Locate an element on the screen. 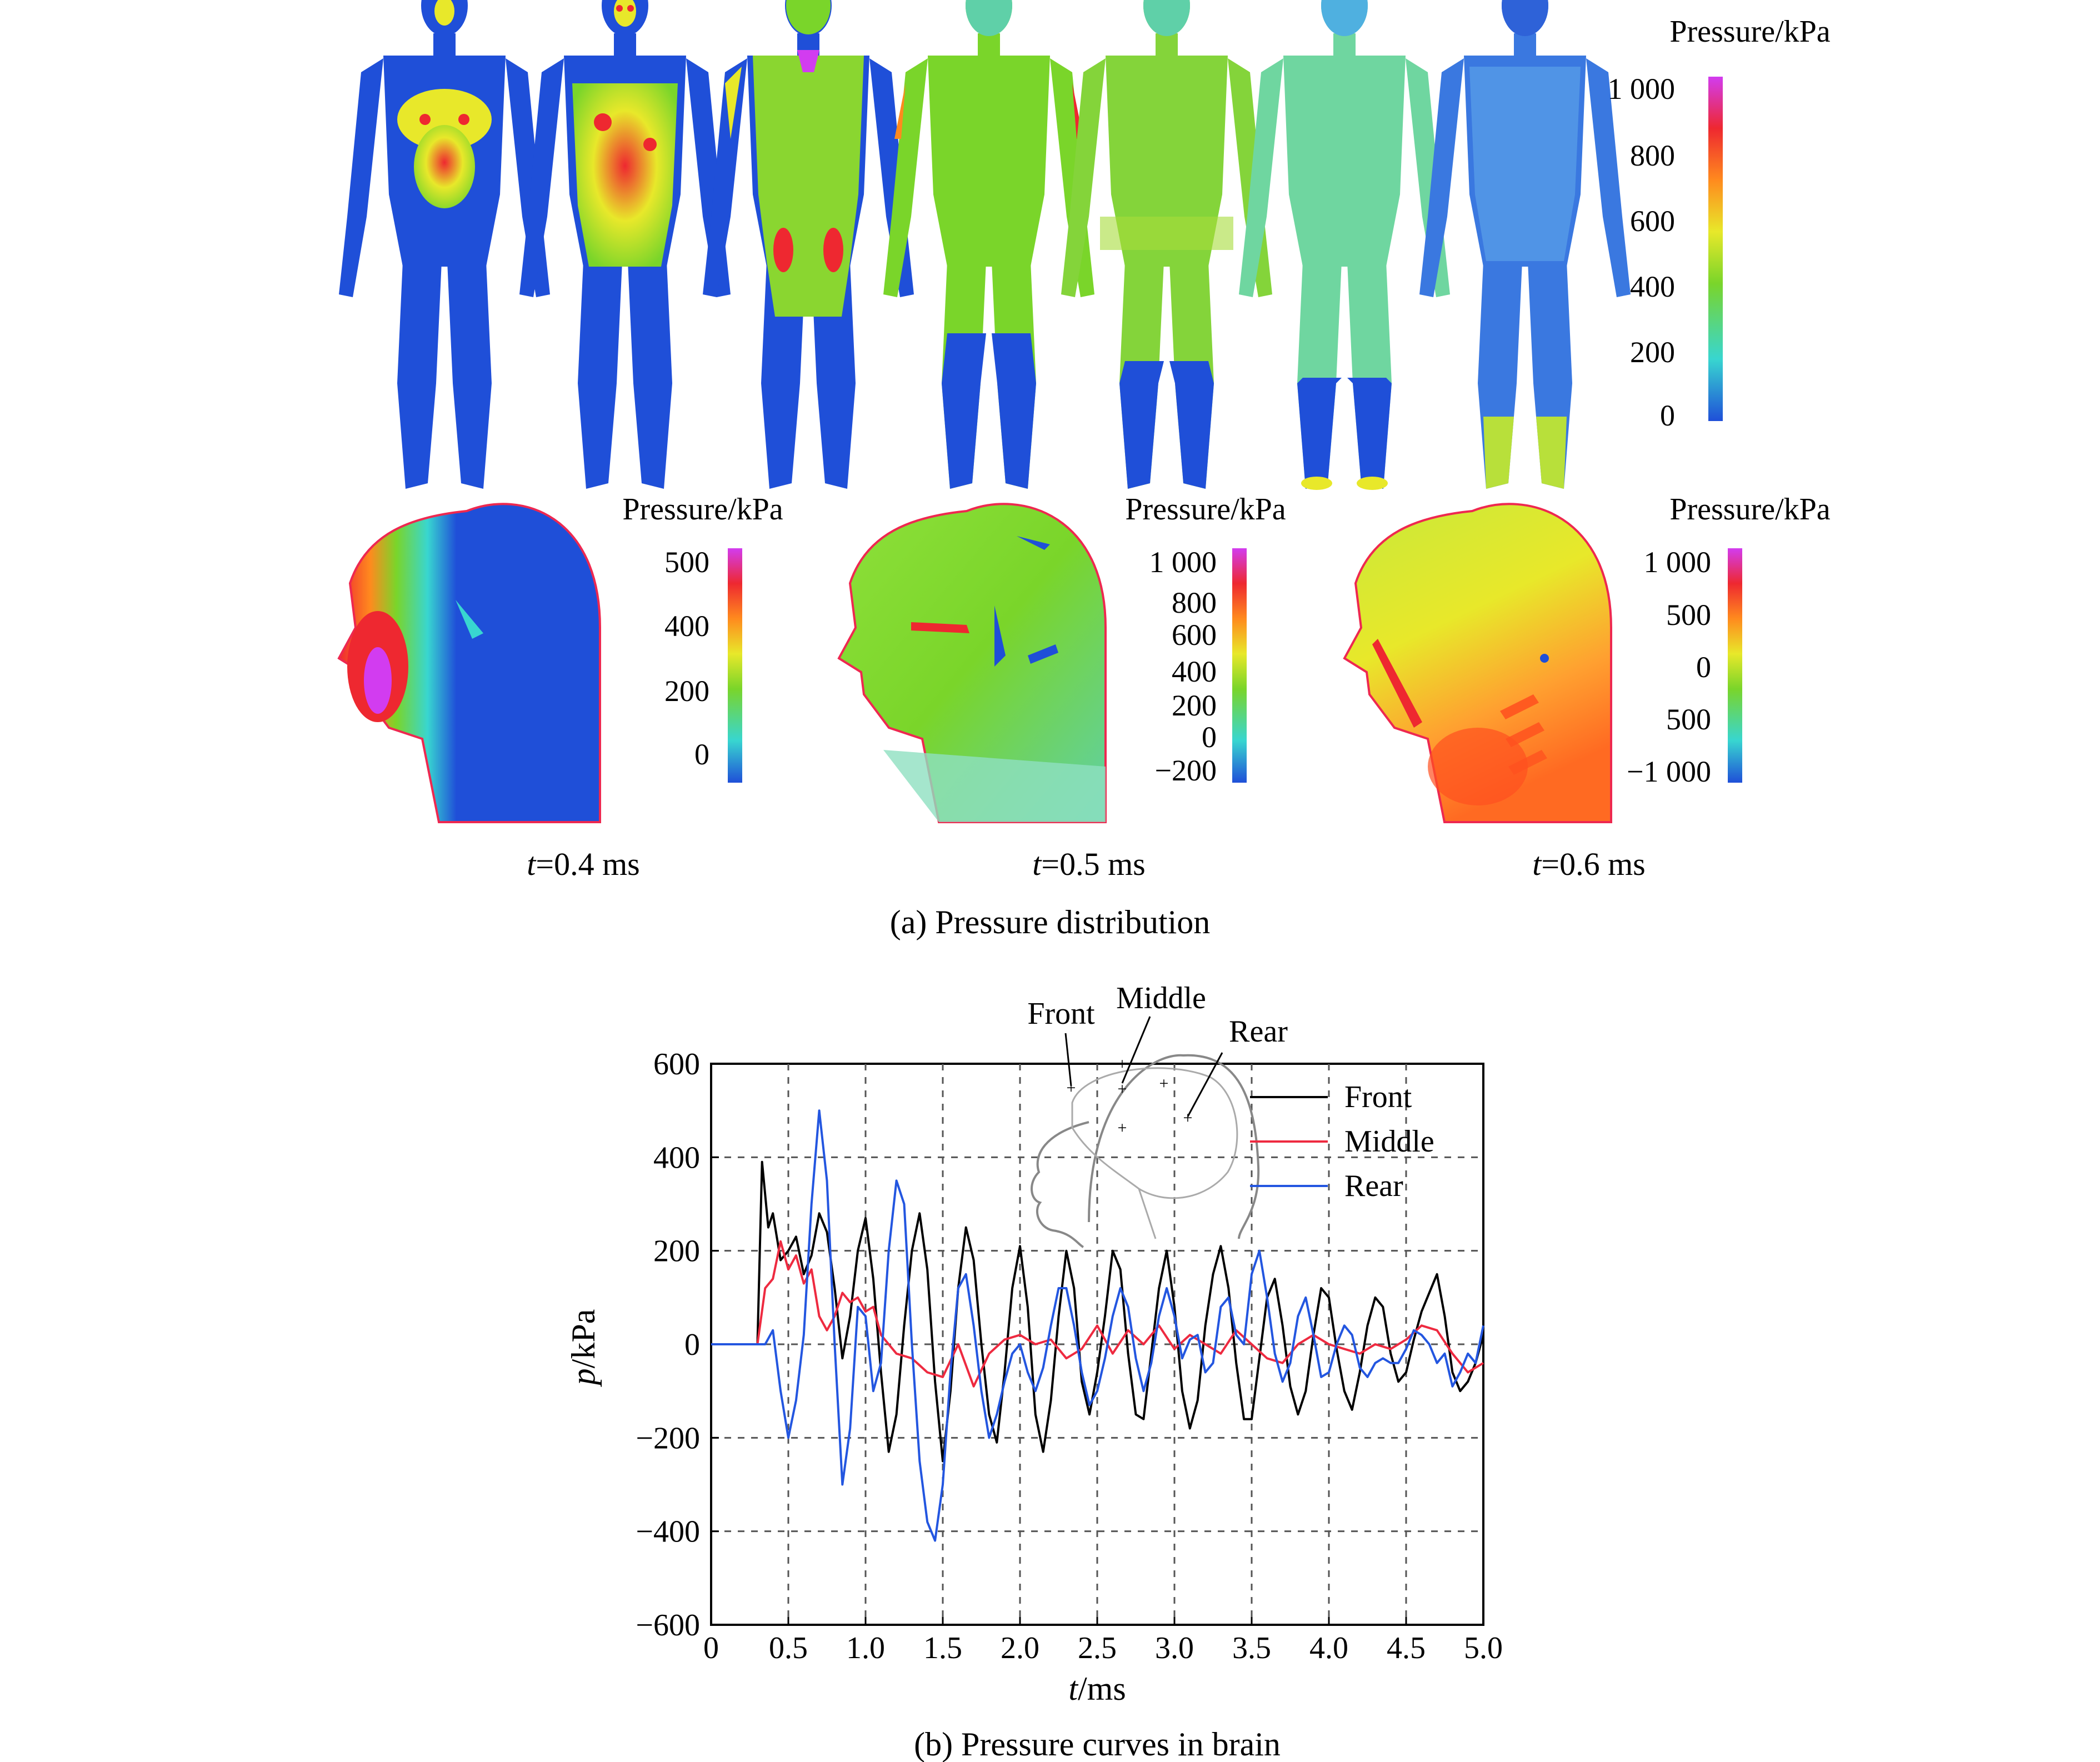 The height and width of the screenshot is (1762, 2100). series-line-rear is located at coordinates (1097, 1325).